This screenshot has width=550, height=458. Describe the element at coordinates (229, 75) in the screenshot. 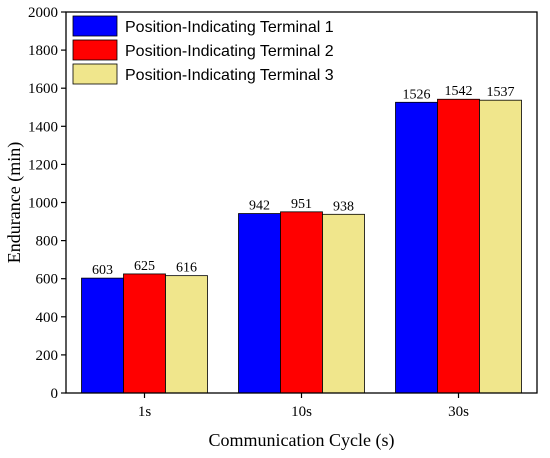

I see `legend-label: Position-Indicating Terminal 3` at that location.